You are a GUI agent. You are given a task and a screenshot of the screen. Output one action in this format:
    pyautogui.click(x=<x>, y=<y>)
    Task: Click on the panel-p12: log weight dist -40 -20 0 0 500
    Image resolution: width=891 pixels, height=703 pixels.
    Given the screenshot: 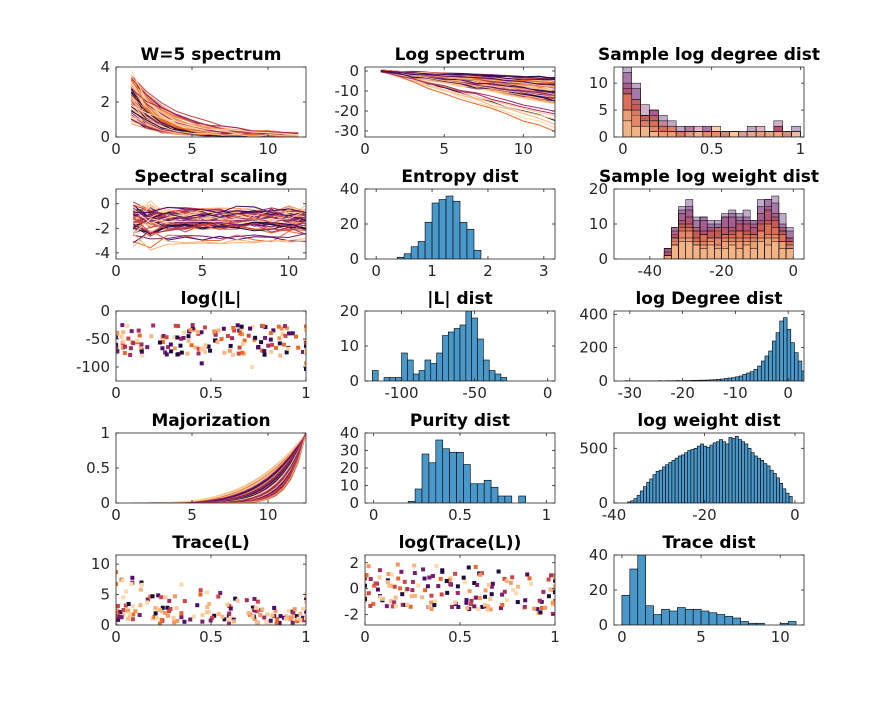 What is the action you would take?
    pyautogui.click(x=692, y=467)
    